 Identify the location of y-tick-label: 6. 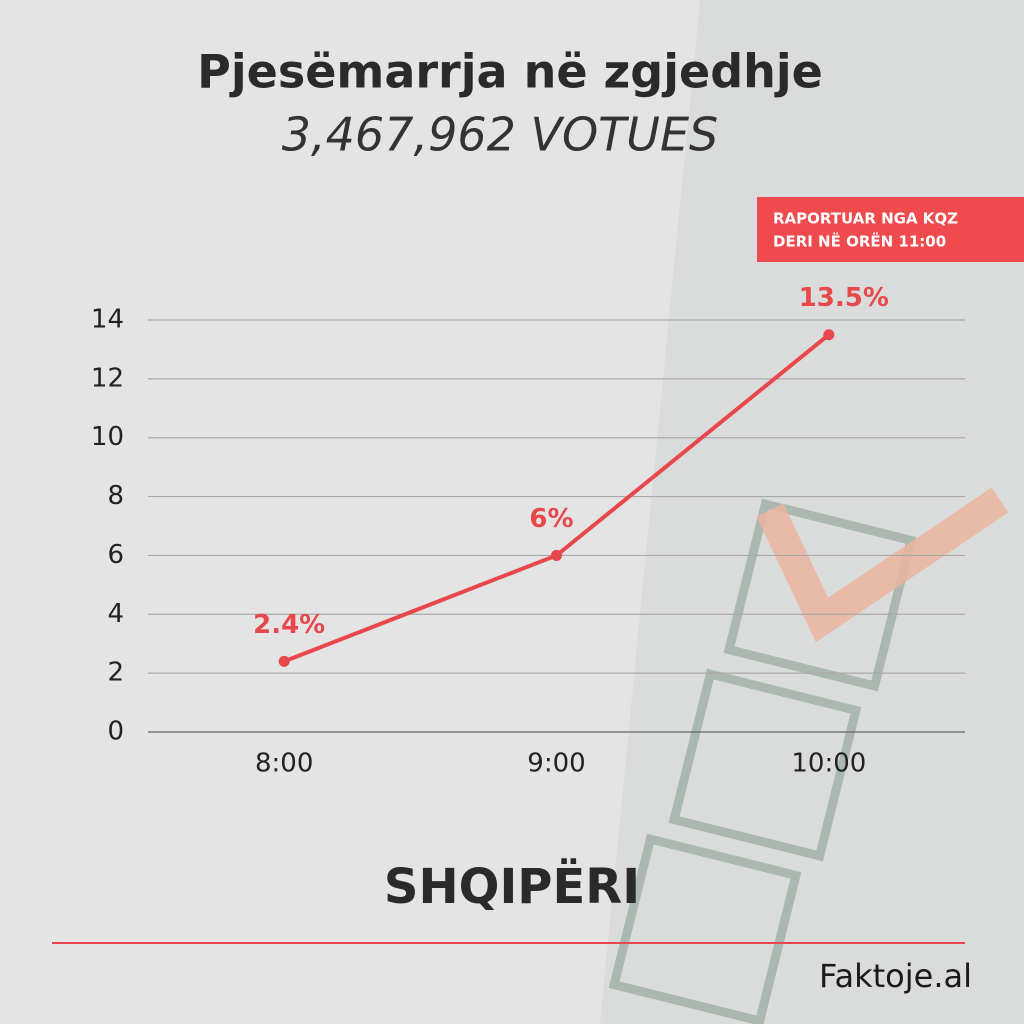
(115, 555).